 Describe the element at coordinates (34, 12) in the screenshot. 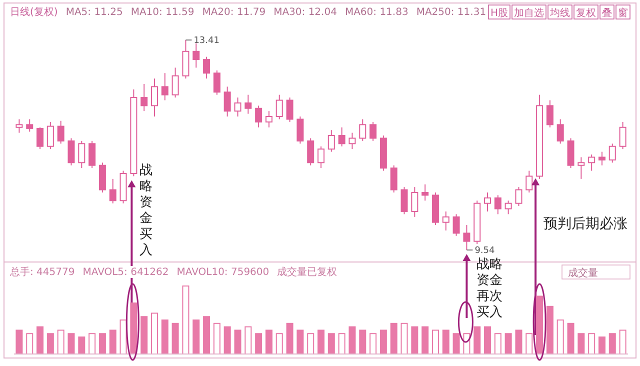

I see `text: 日线(复权)` at that location.